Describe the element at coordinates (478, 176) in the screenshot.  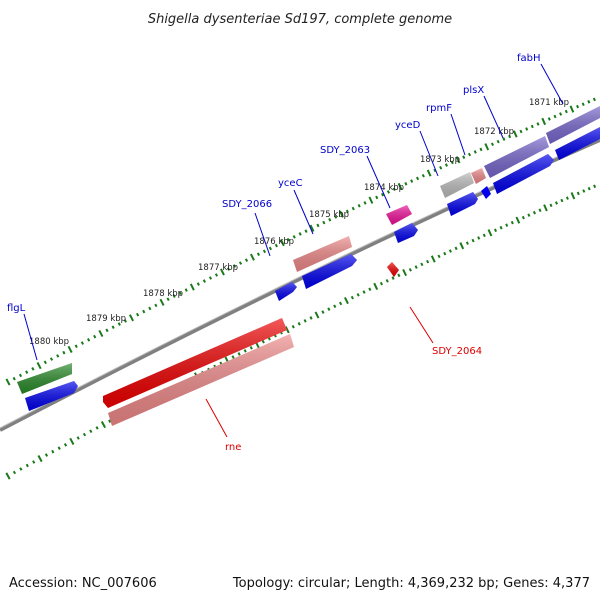
I see `gene-rpmF` at that location.